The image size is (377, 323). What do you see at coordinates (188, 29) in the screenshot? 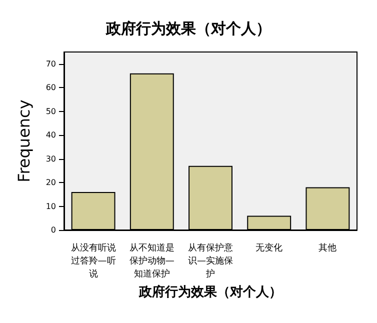
I see `chart-title: 政府行为效果（对个人）` at bounding box center [188, 29].